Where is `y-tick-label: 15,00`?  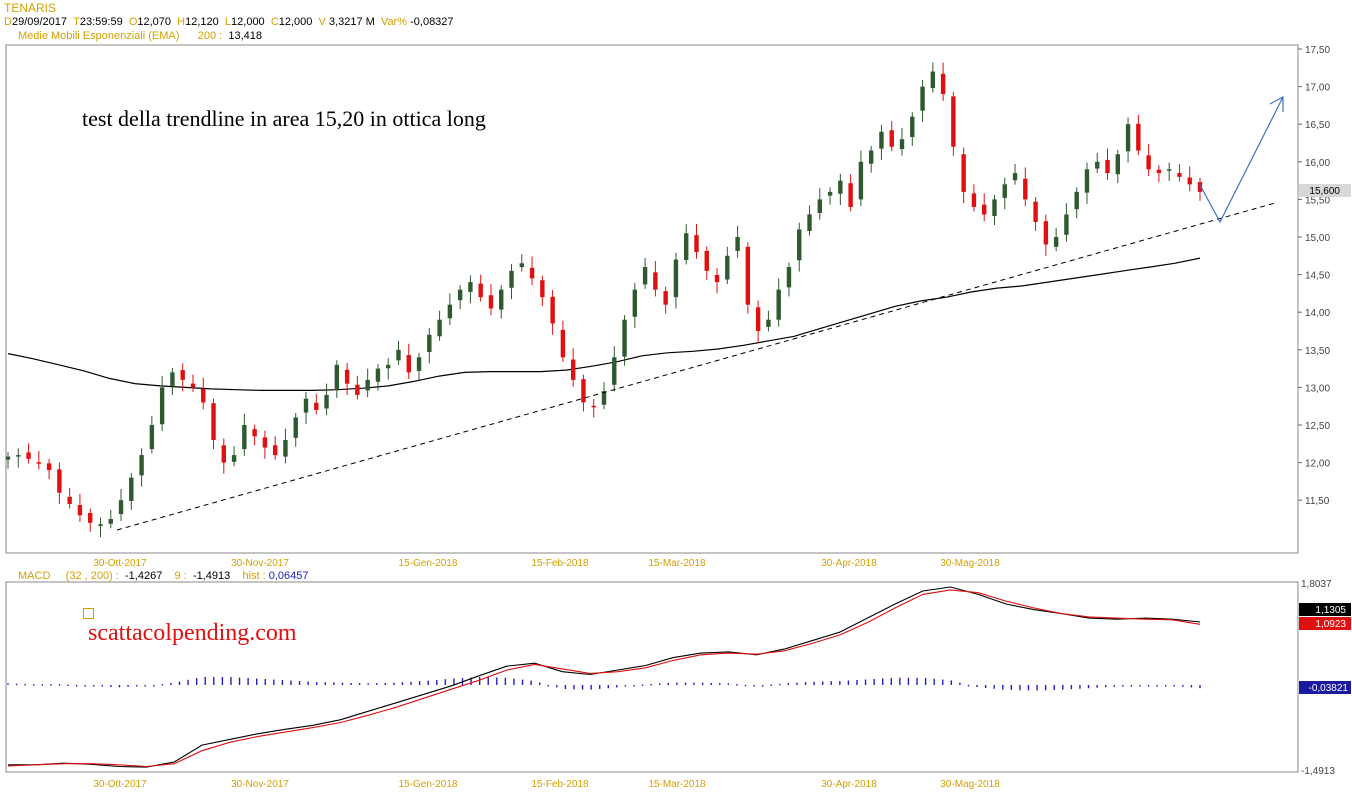 y-tick-label: 15,00 is located at coordinates (1317, 238).